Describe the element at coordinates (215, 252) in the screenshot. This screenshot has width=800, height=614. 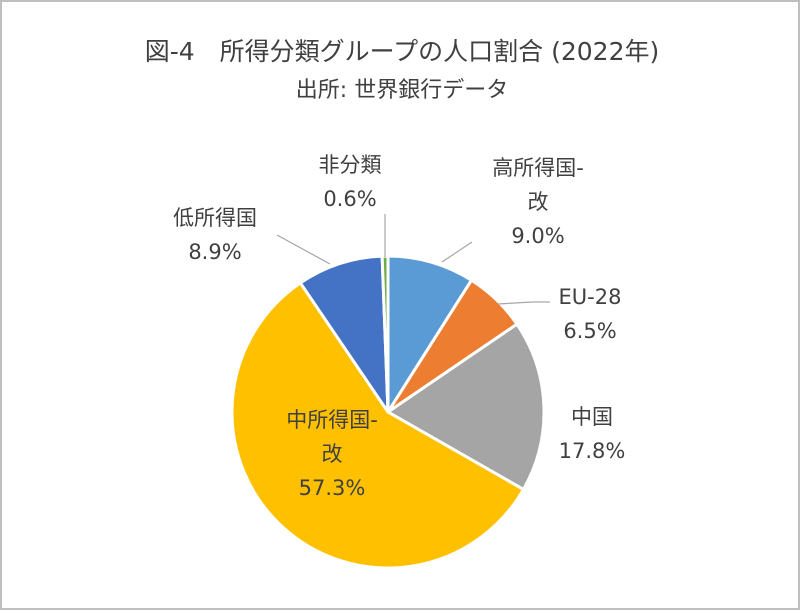
I see `slice-percent-text: 8.9%` at that location.